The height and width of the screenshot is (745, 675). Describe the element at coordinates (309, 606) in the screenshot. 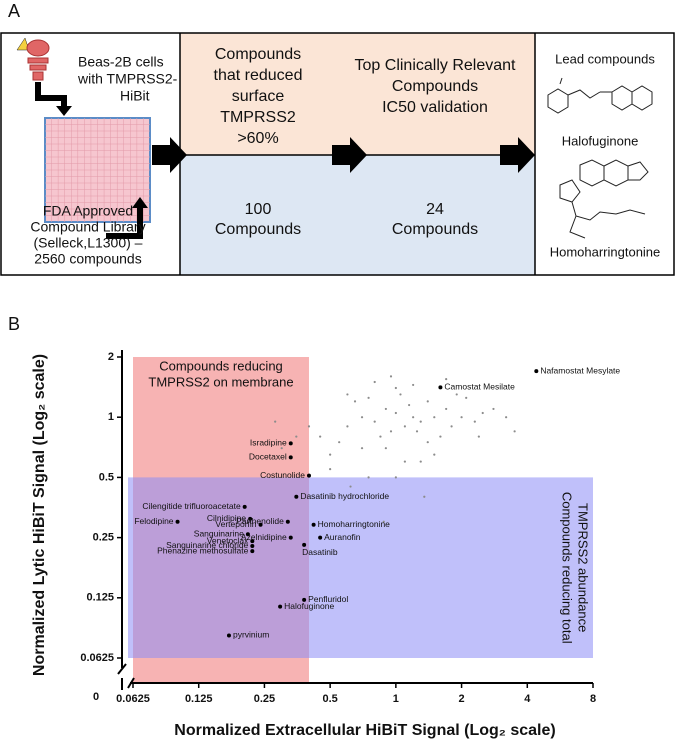

I see `point-label: Halofuginone` at that location.